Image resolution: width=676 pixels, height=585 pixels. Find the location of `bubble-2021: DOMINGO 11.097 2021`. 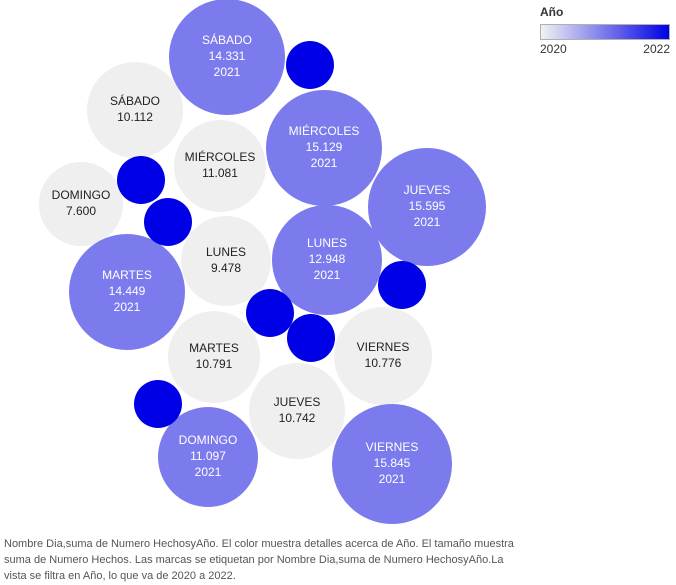

bubble-2021: DOMINGO 11.097 2021 is located at coordinates (208, 457).